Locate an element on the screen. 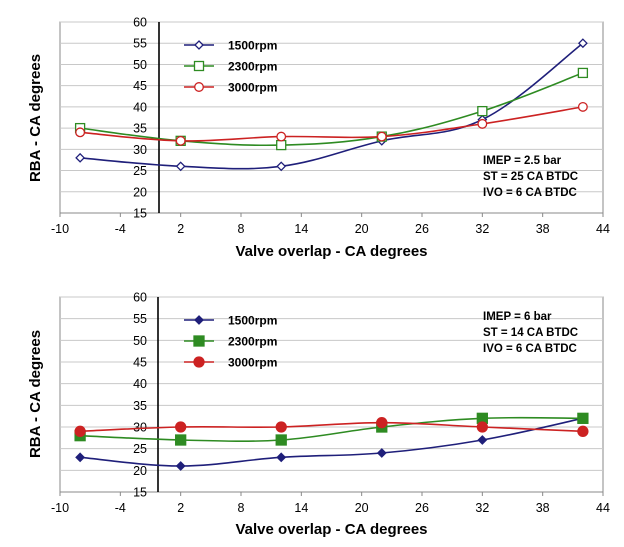 The height and width of the screenshot is (547, 624). series-2300rpm is located at coordinates (331, 429).